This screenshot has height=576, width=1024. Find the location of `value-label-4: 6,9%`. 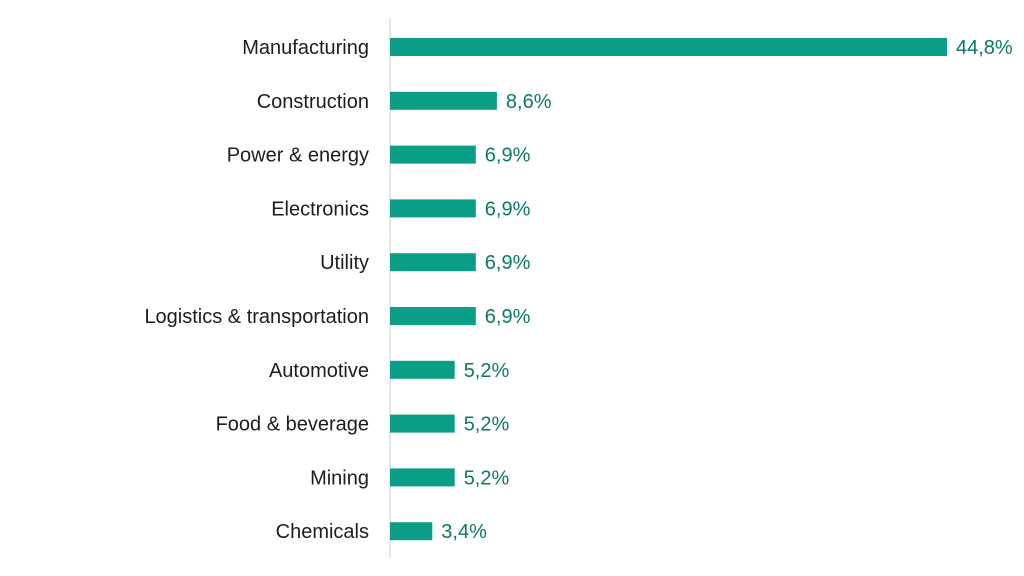

value-label-4: 6,9% is located at coordinates (508, 263).